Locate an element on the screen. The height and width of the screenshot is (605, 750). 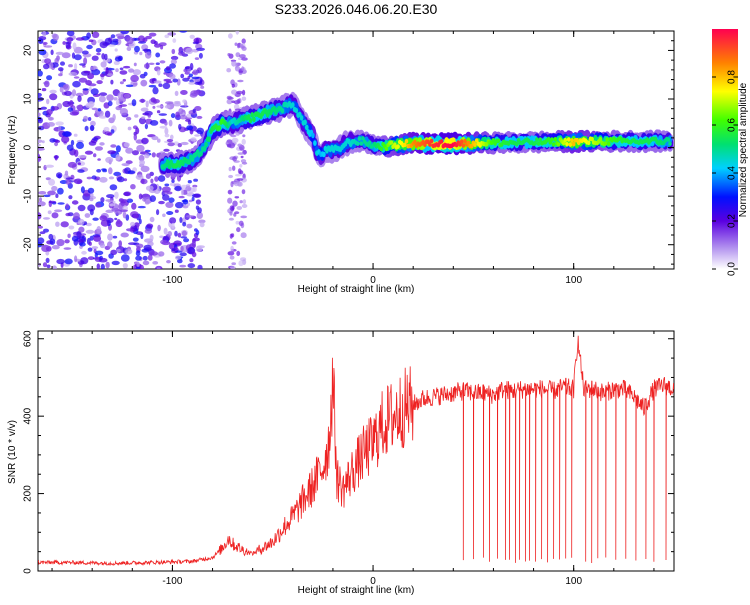
colorbar is located at coordinates (725, 149).